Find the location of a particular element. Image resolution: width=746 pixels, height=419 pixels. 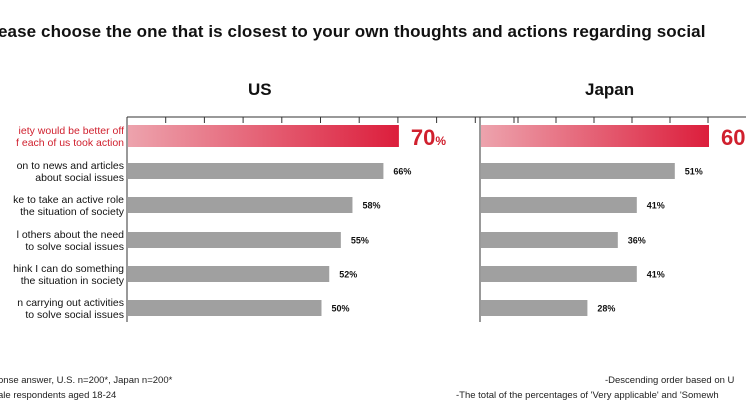

japan-data-label: 36% is located at coordinates (637, 241).